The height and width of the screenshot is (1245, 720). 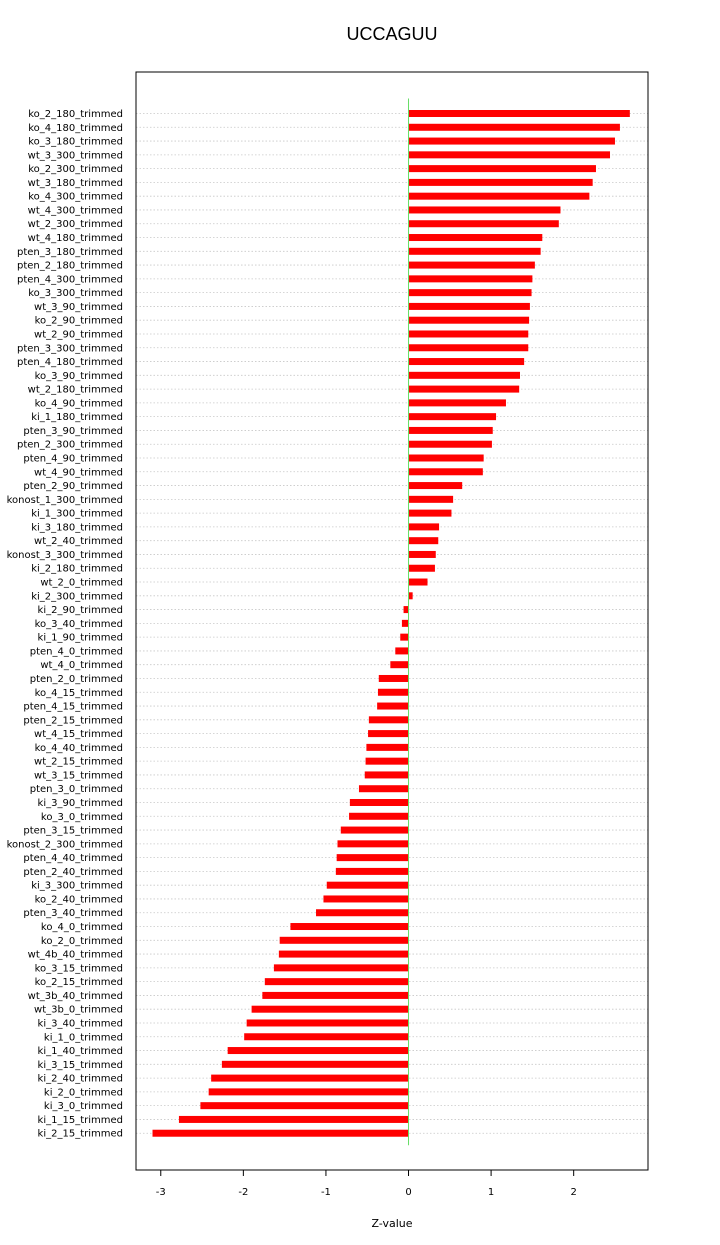 I want to click on x-tick-label: -1, so click(x=326, y=1192).